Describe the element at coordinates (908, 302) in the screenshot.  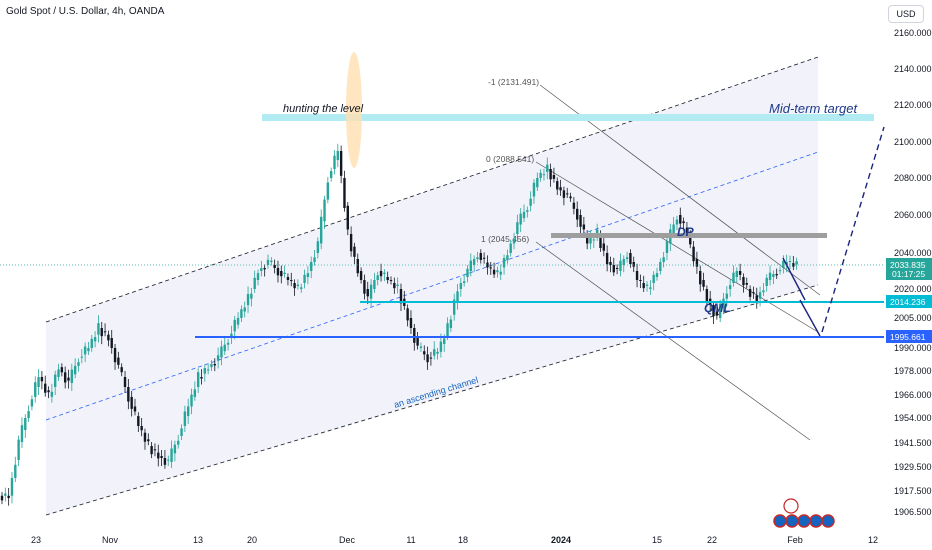
I see `level-tag-label: 2014.236` at that location.